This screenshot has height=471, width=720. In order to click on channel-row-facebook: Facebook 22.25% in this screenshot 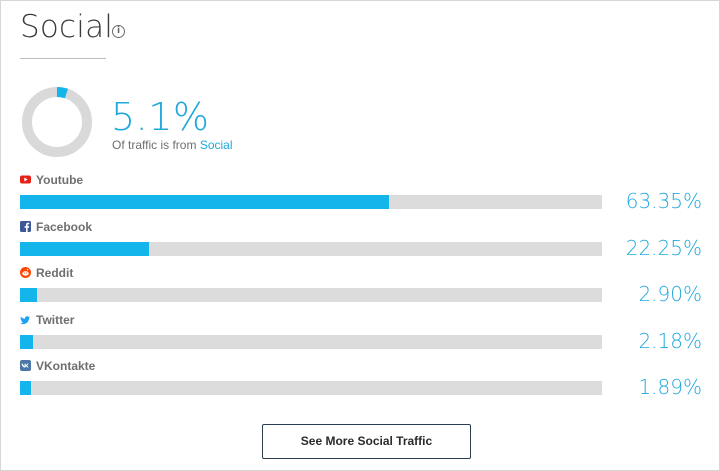, I will do `click(365, 243)`.